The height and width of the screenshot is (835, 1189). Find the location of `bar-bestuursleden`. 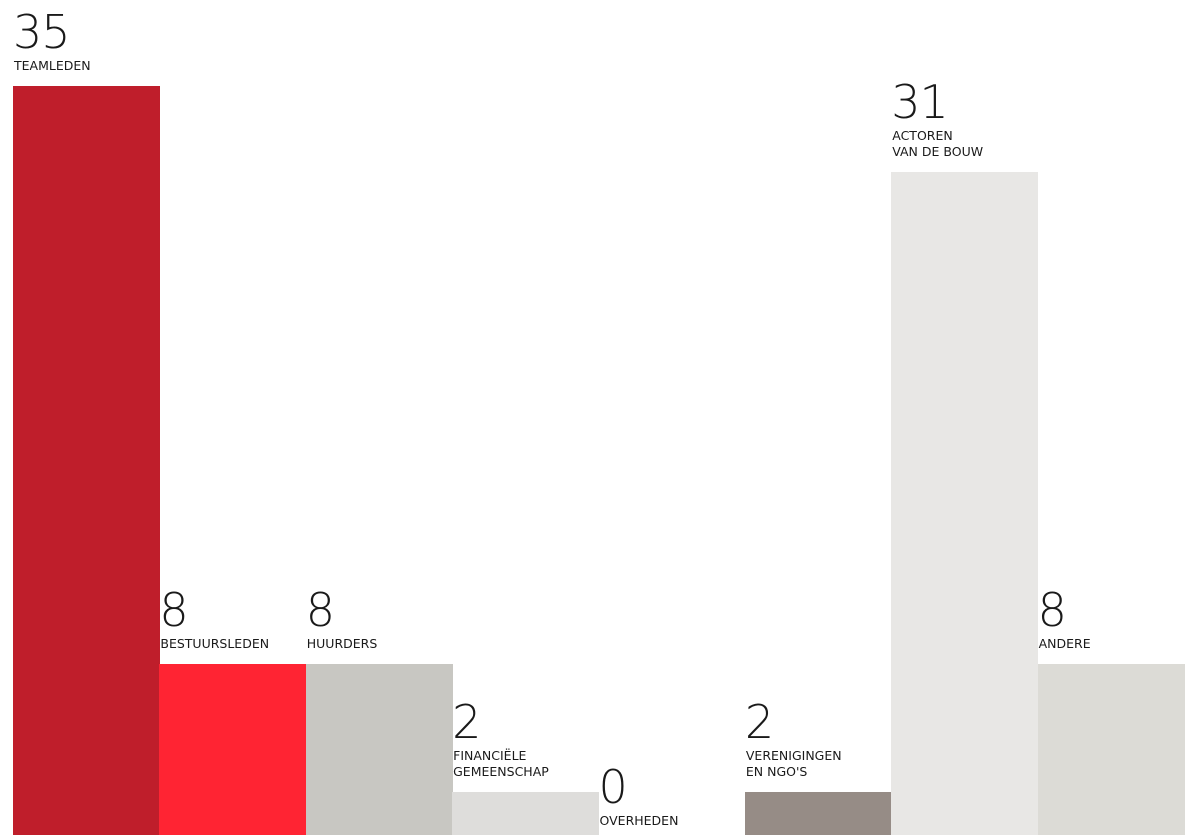

bar-bestuursleden is located at coordinates (233, 749).